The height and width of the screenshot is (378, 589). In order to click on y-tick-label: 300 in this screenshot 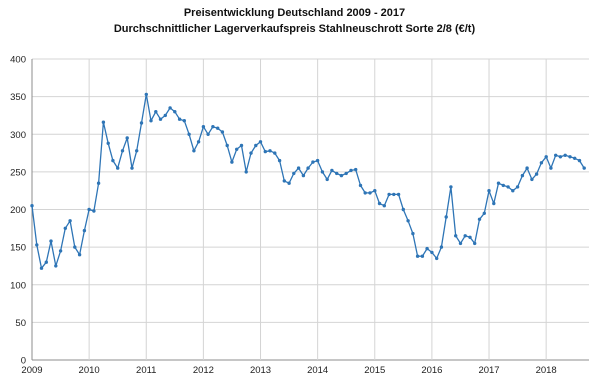, I will do `click(18, 135)`.